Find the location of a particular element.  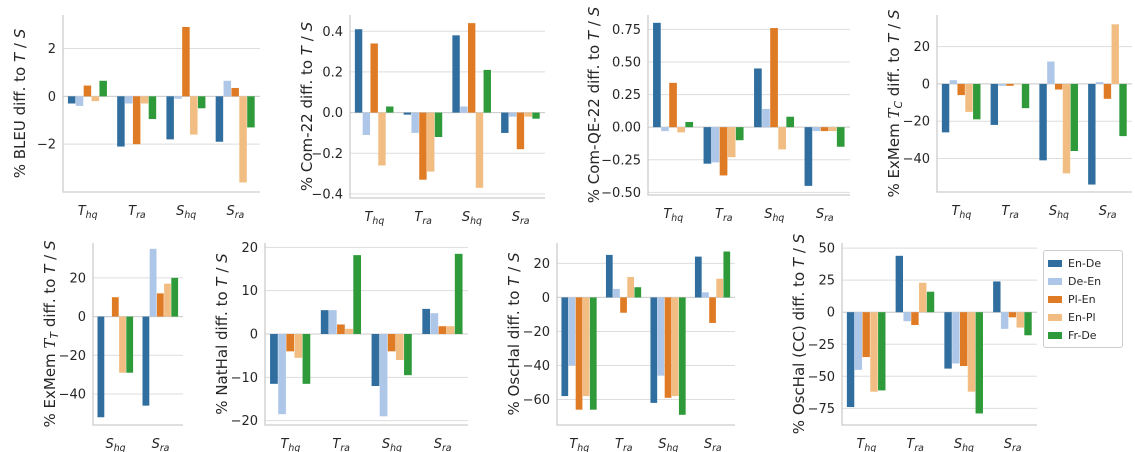

y-tick-label: 0.00 is located at coordinates (626, 128).